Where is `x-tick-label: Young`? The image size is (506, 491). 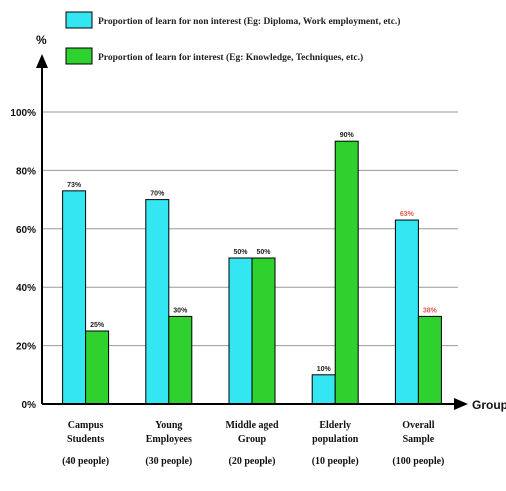
x-tick-label: Young is located at coordinates (168, 425).